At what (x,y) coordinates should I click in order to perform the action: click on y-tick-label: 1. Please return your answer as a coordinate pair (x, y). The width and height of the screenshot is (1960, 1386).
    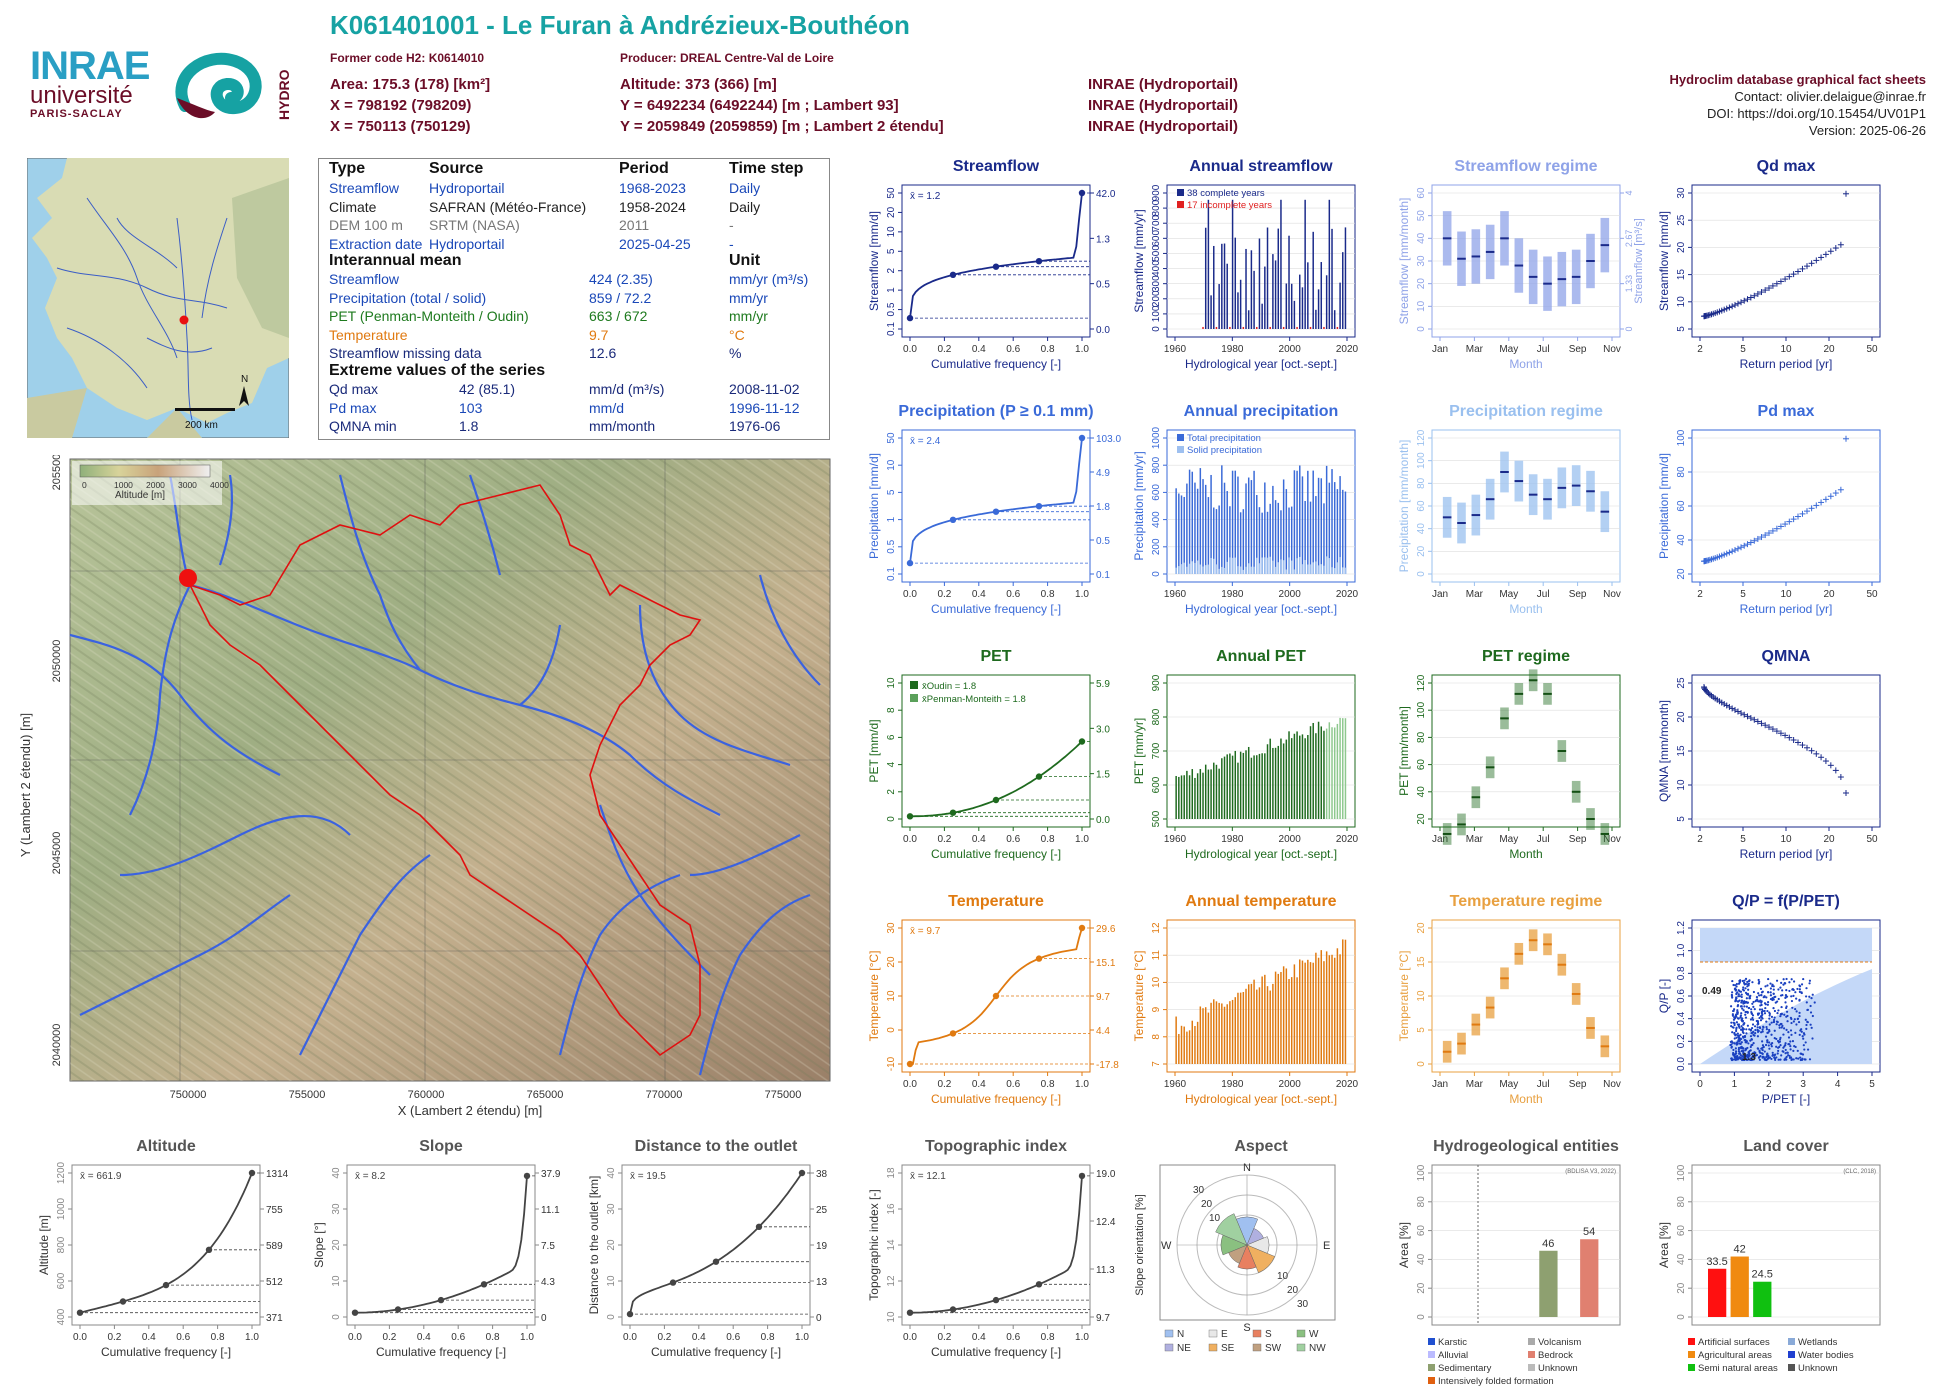
    Looking at the image, I should click on (891, 290).